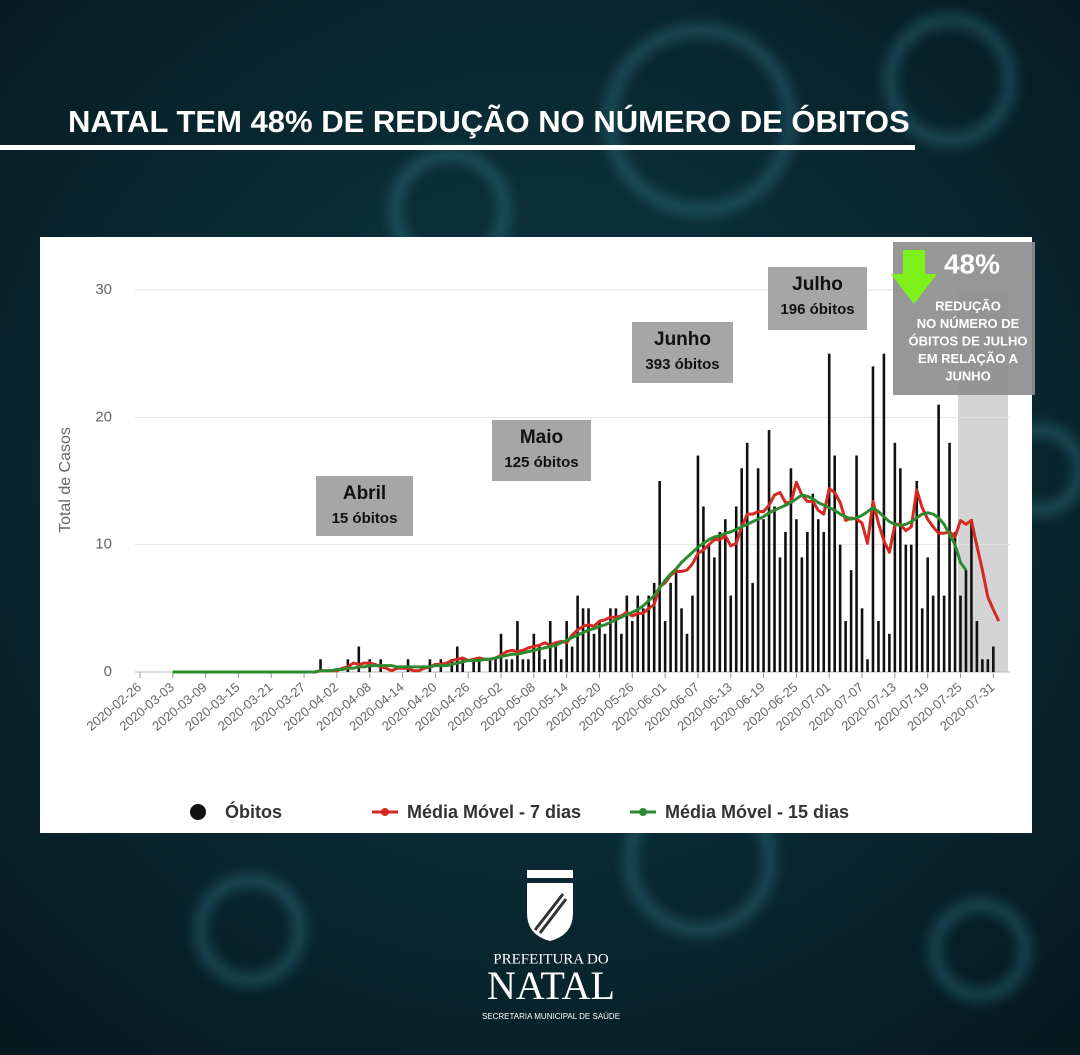  Describe the element at coordinates (968, 340) in the screenshot. I see `highlight-text: ÓBITOS DE JULHO` at that location.